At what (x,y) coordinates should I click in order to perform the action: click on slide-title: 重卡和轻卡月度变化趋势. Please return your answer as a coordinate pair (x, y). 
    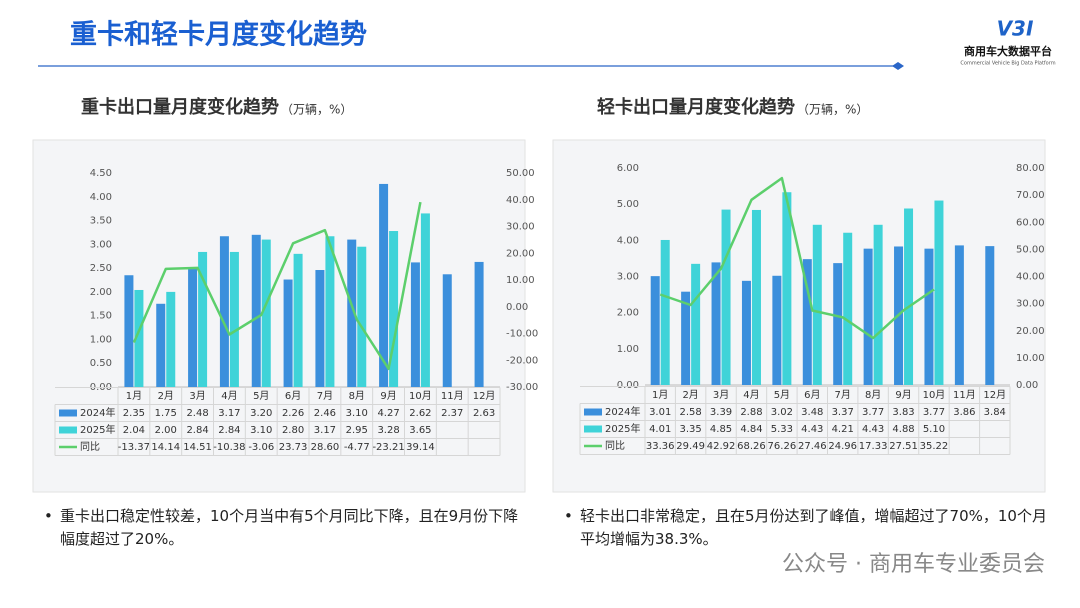
    Looking at the image, I should click on (218, 35).